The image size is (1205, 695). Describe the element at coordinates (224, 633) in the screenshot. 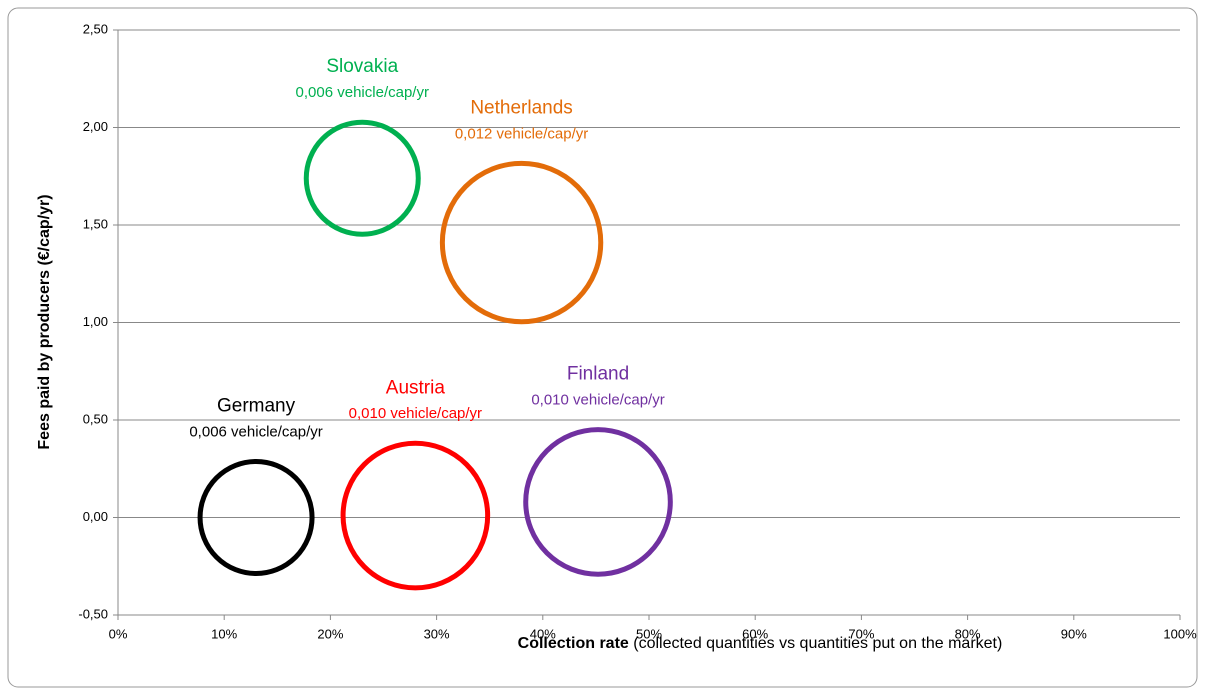

I see `x-tick-label: 10%` at that location.